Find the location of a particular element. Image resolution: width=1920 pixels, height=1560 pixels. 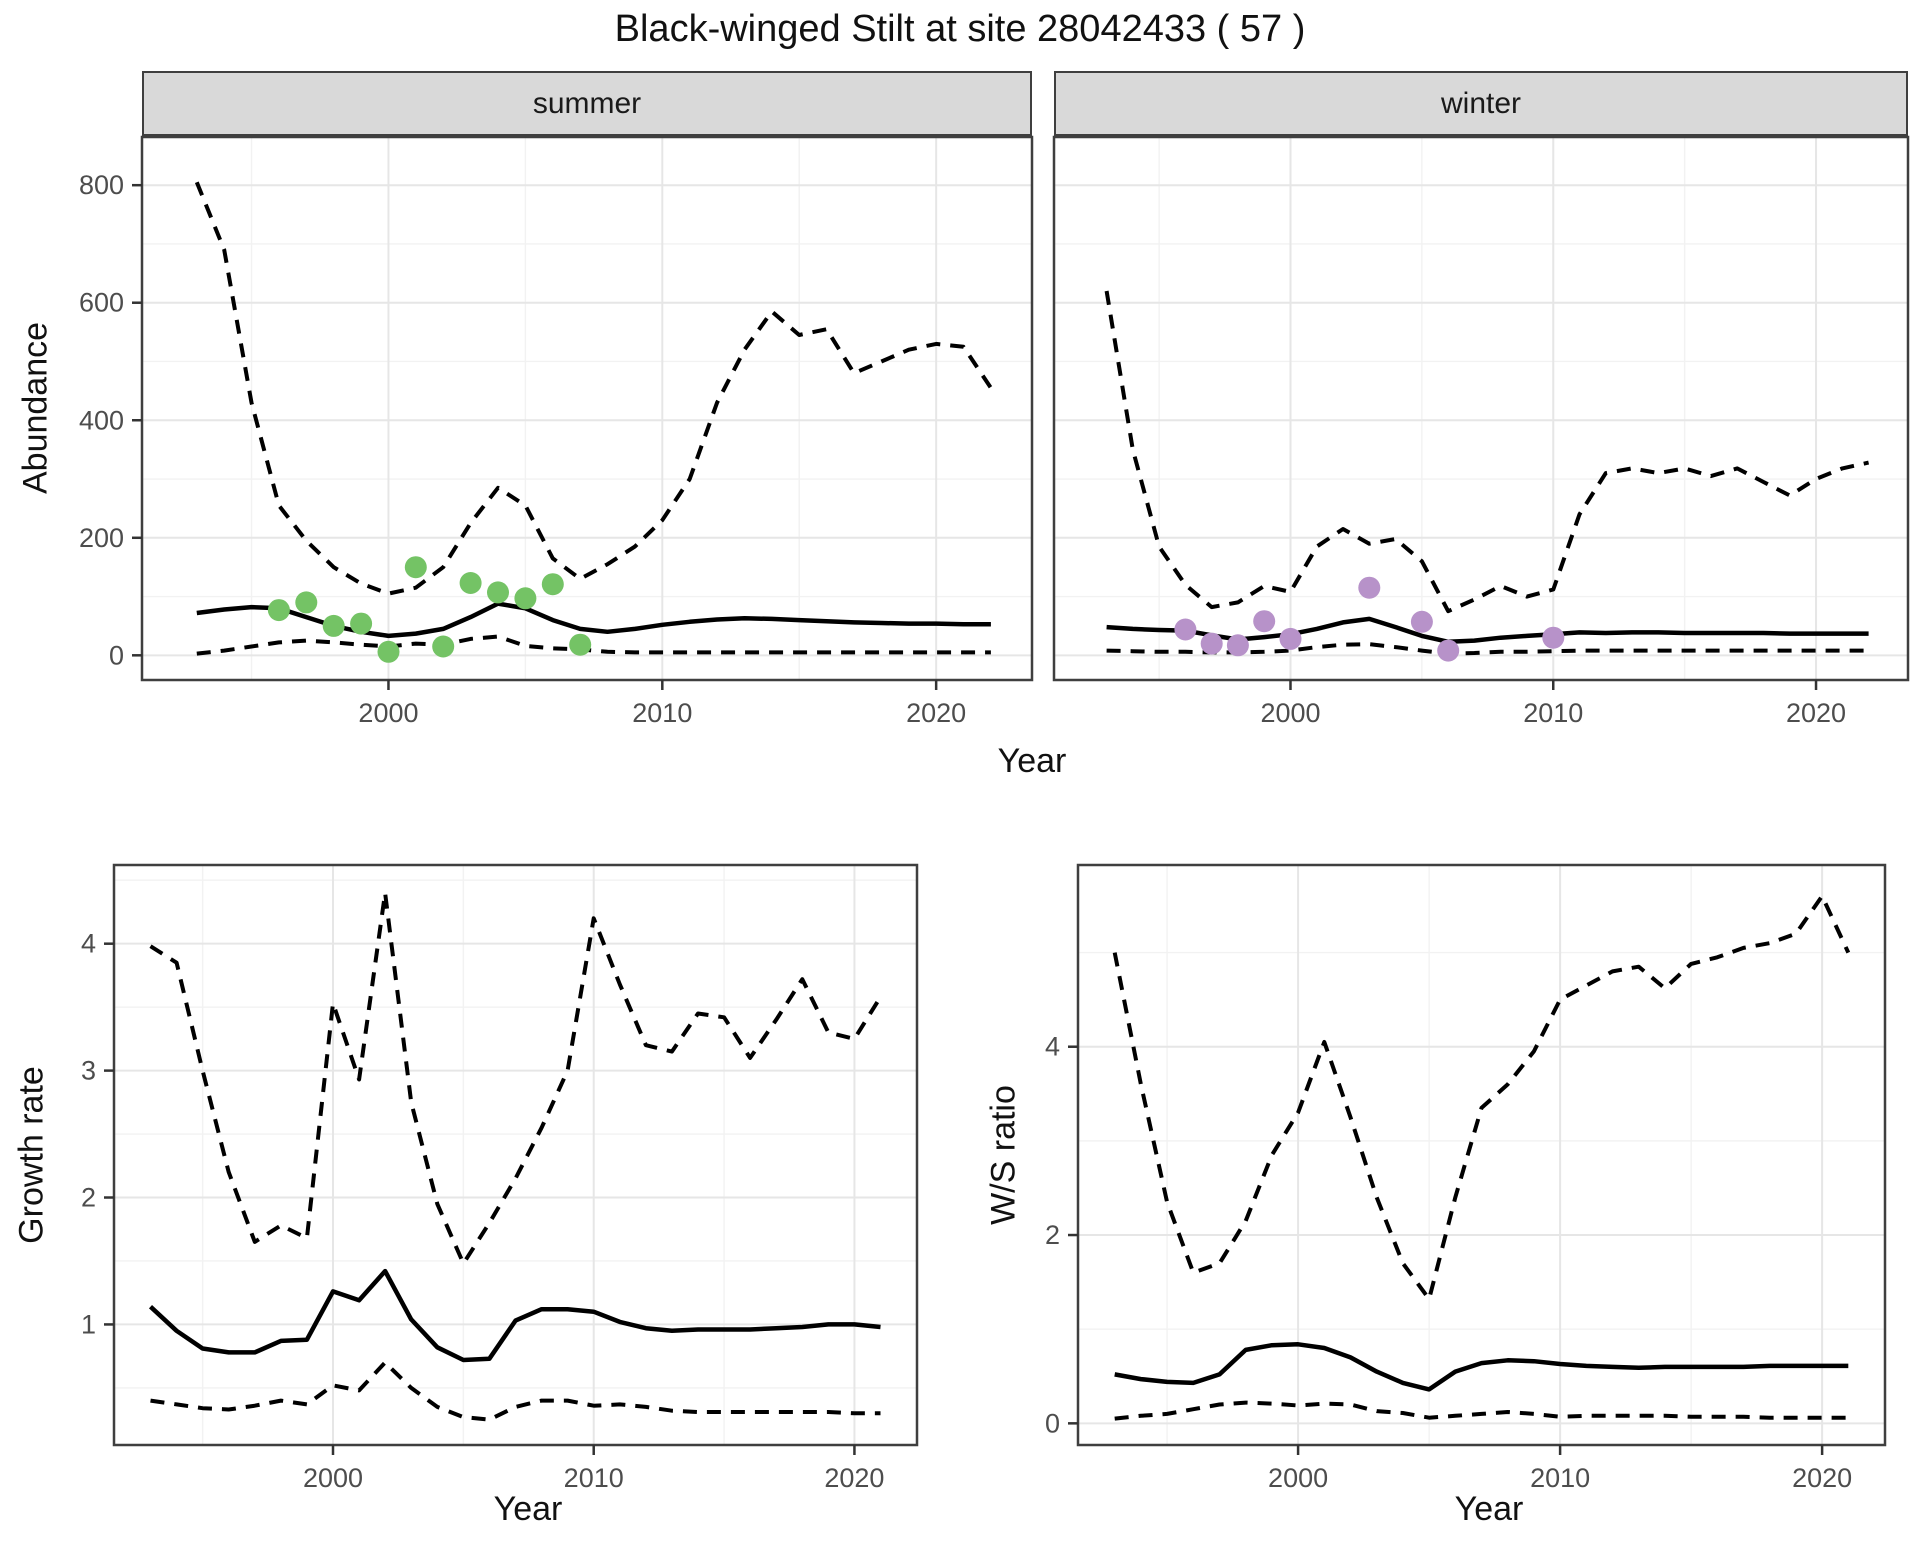

facet-strip-winter: winter is located at coordinates (1481, 104).